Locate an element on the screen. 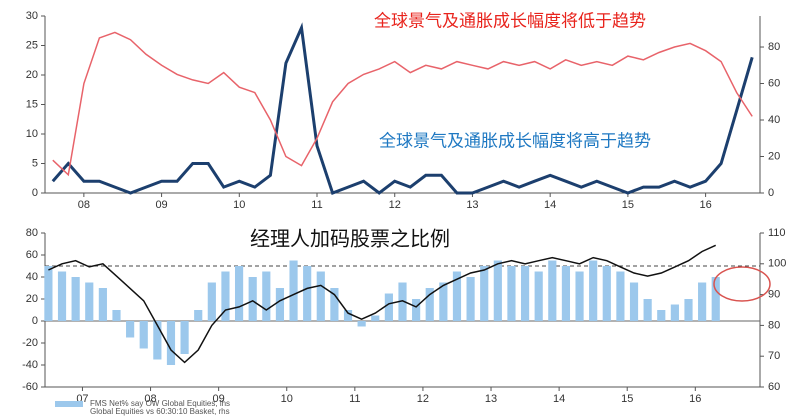 The image size is (807, 418). y2-tick-label: 40 is located at coordinates (774, 120).